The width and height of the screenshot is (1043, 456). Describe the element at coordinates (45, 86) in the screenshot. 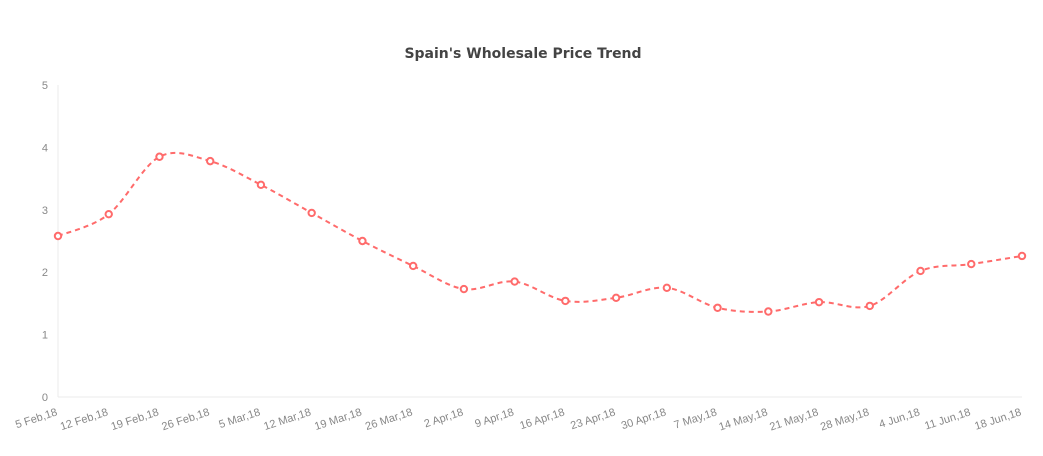

I see `y-tick-label: 5` at that location.